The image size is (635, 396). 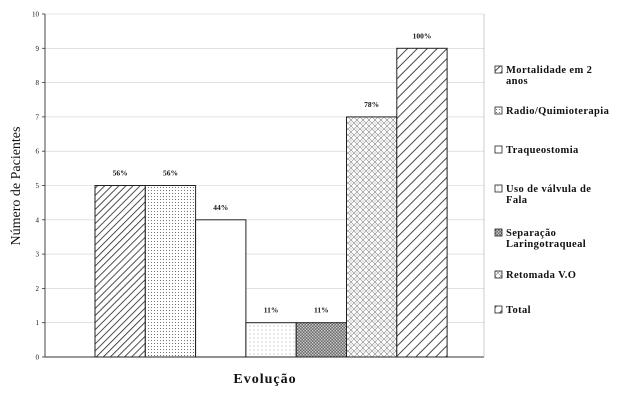 What do you see at coordinates (38, 358) in the screenshot?
I see `y-tick-label-0: 0` at bounding box center [38, 358].